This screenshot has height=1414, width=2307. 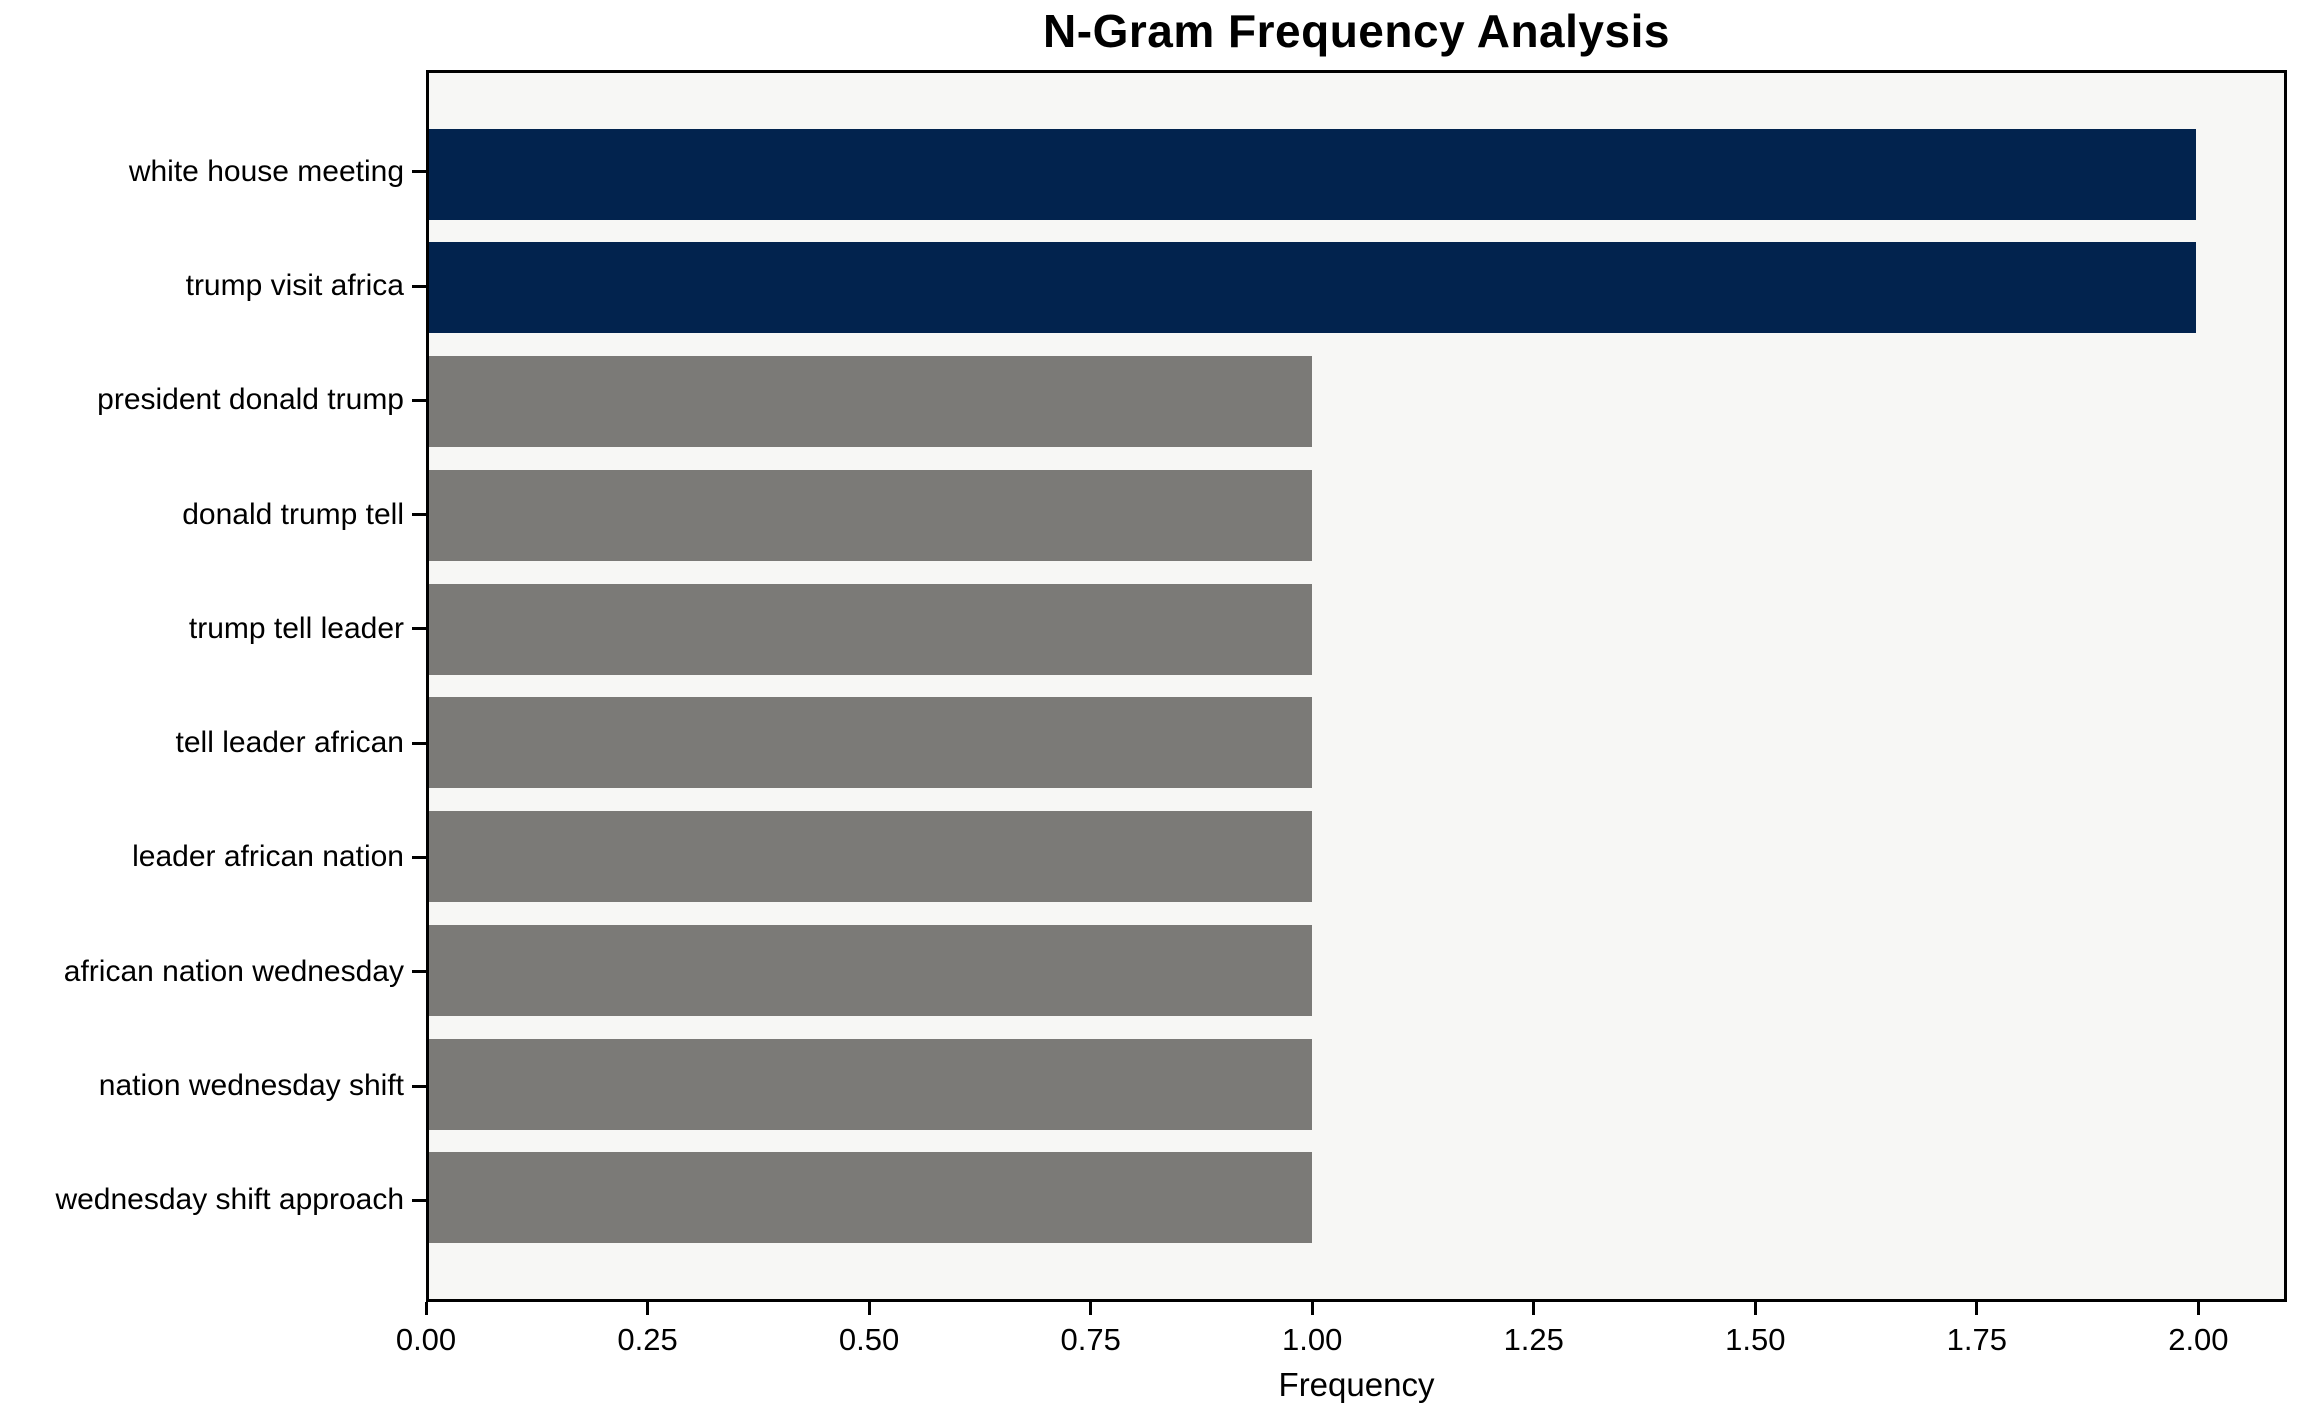 What do you see at coordinates (1356, 1384) in the screenshot?
I see `x-axis-title: Frequency` at bounding box center [1356, 1384].